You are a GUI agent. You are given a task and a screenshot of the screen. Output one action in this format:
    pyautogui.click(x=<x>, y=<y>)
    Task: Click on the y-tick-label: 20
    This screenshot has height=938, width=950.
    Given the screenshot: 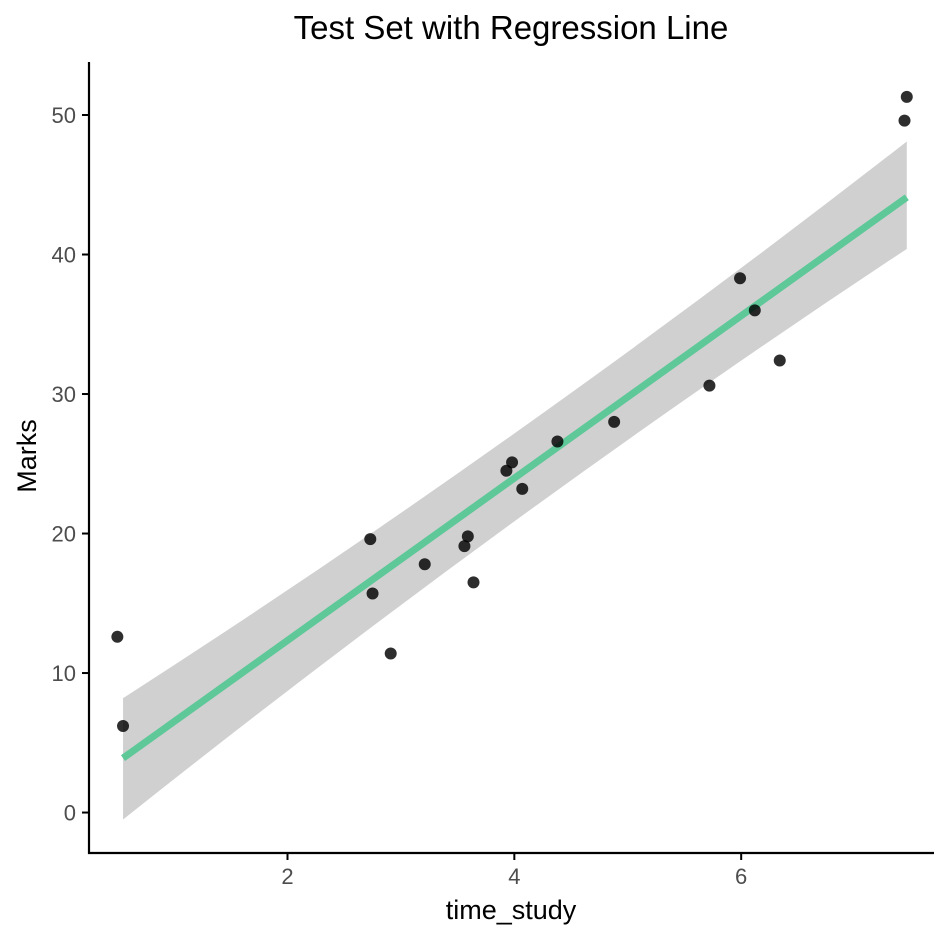 What is the action you would take?
    pyautogui.click(x=64, y=534)
    